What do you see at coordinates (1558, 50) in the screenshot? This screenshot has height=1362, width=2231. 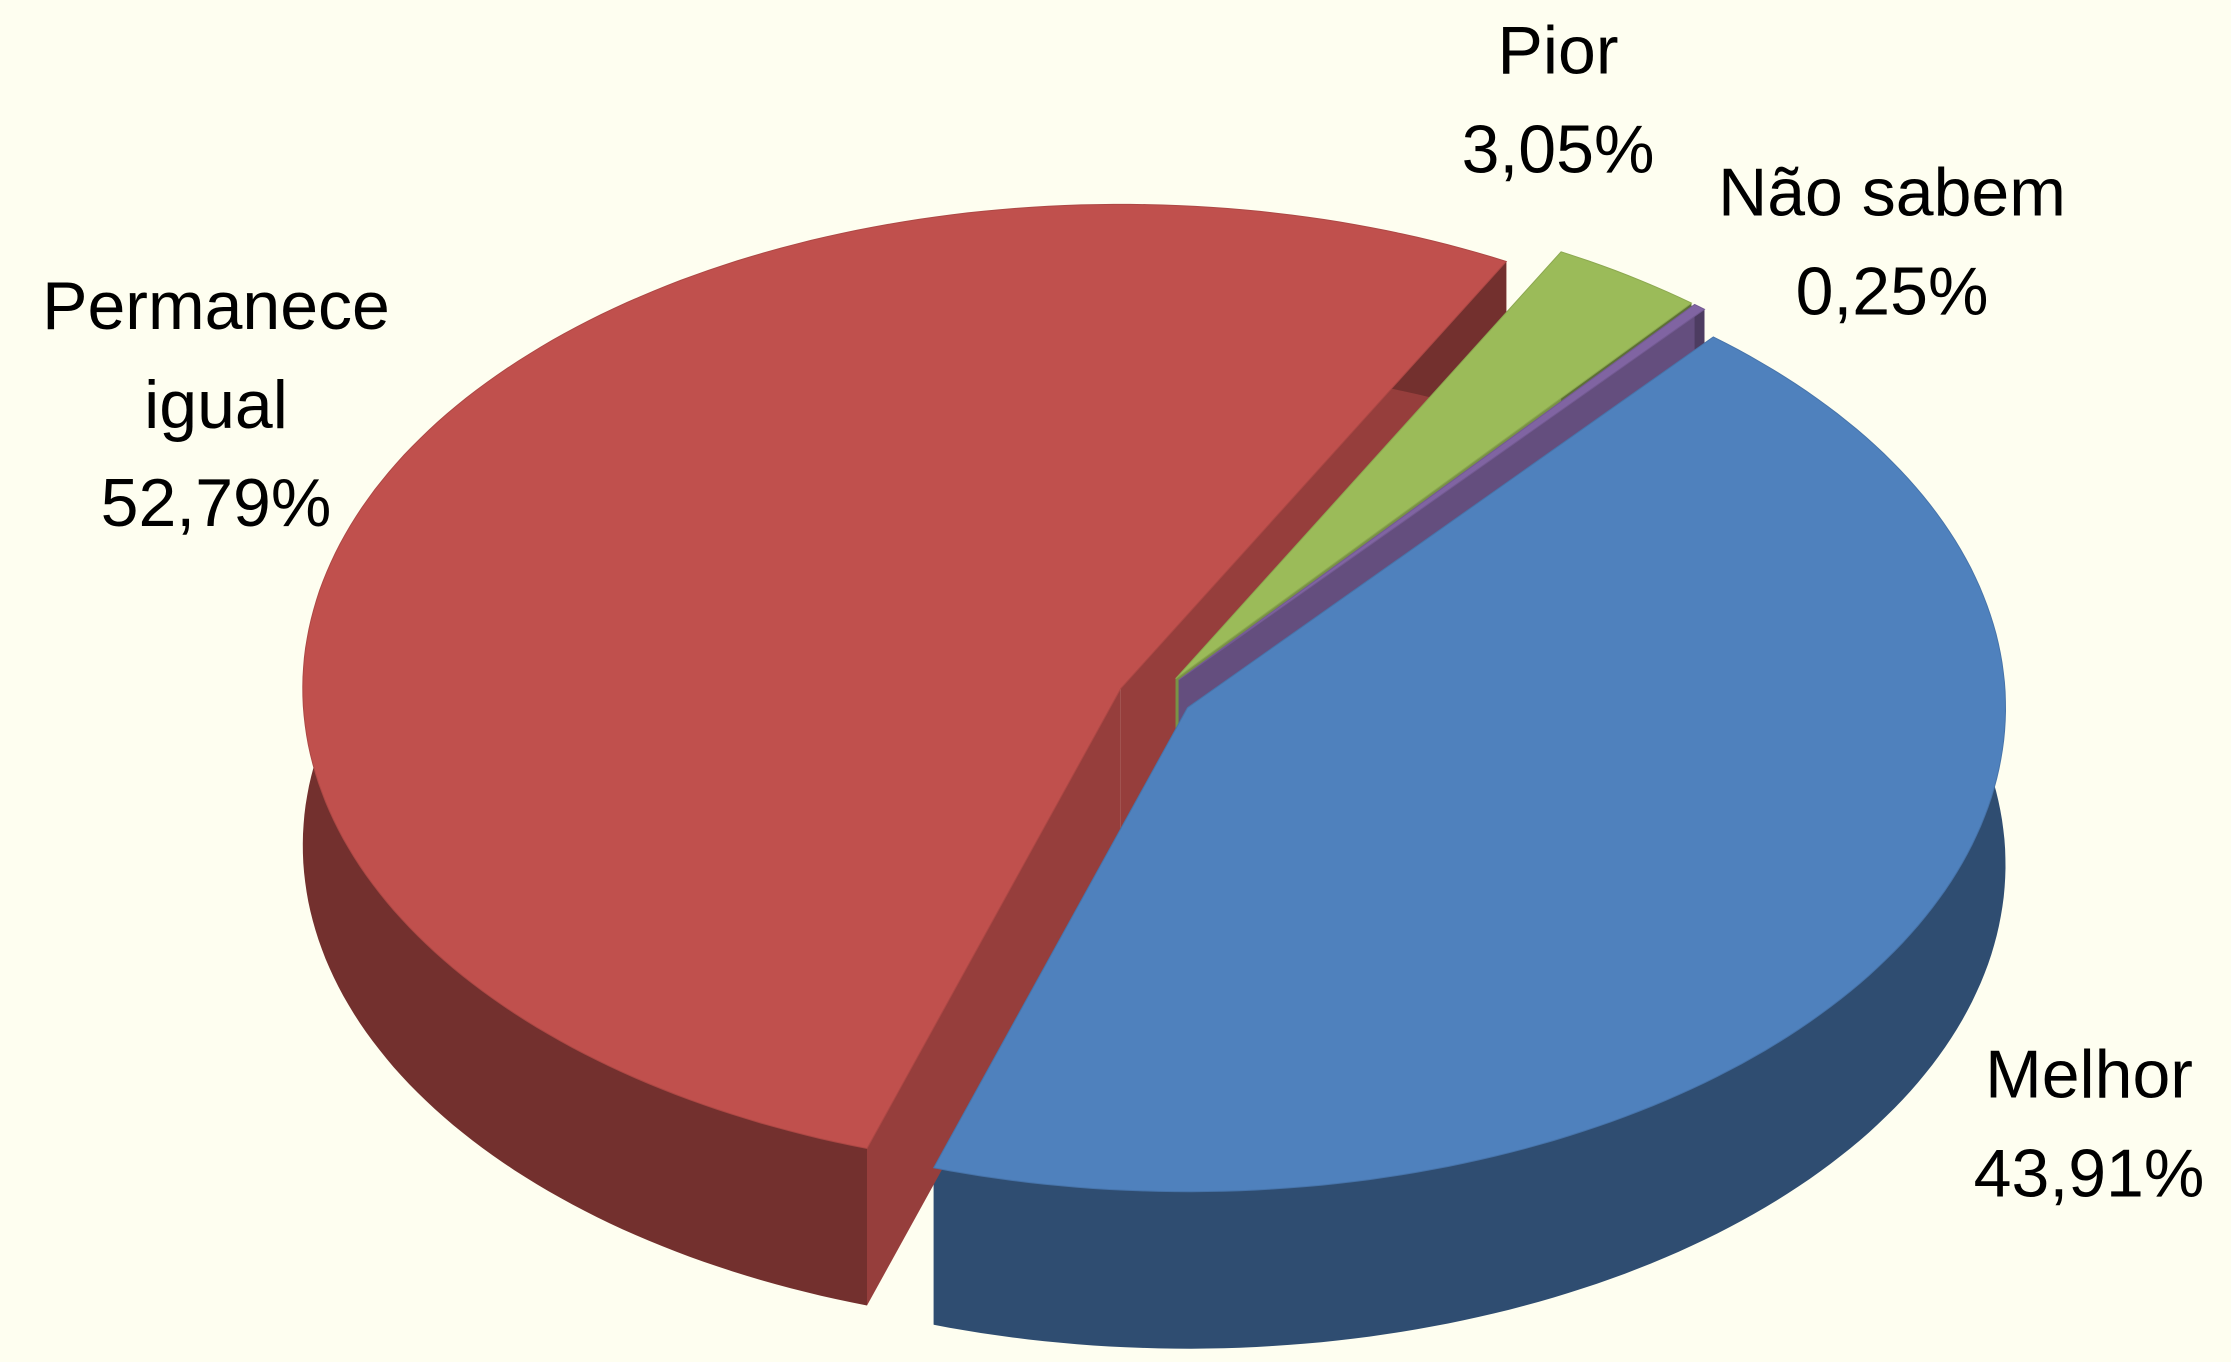 I see `category-label: Pior` at bounding box center [1558, 50].